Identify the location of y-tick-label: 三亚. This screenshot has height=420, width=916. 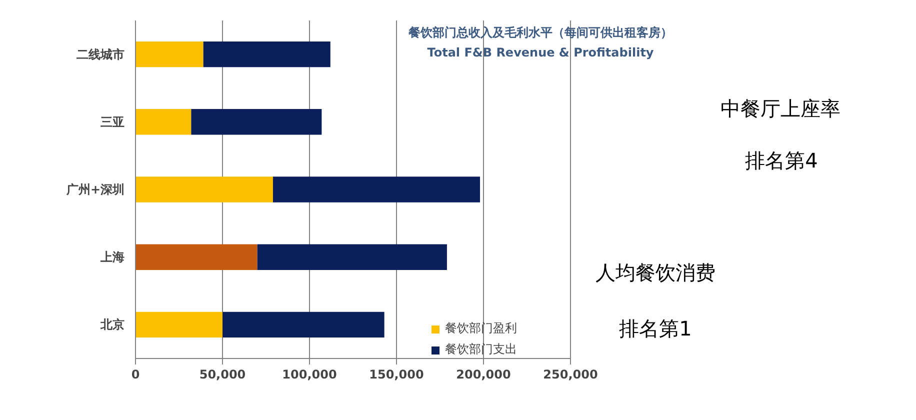
(112, 121).